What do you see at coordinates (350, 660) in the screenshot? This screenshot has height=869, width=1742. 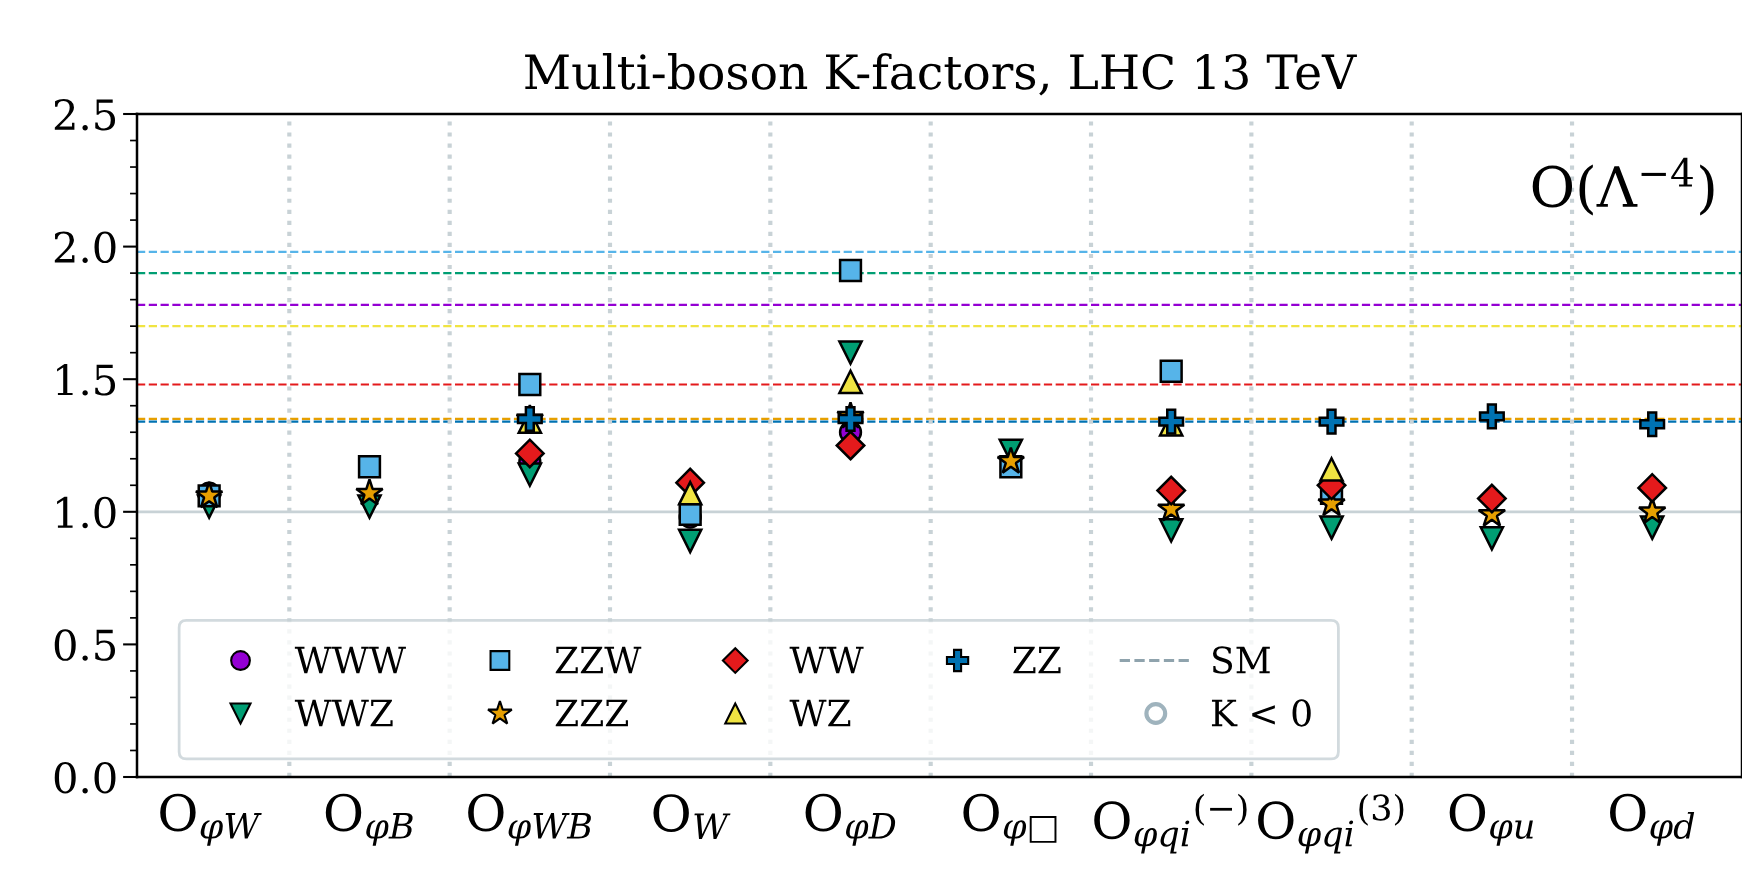 I see `legend-label: WWW` at bounding box center [350, 660].